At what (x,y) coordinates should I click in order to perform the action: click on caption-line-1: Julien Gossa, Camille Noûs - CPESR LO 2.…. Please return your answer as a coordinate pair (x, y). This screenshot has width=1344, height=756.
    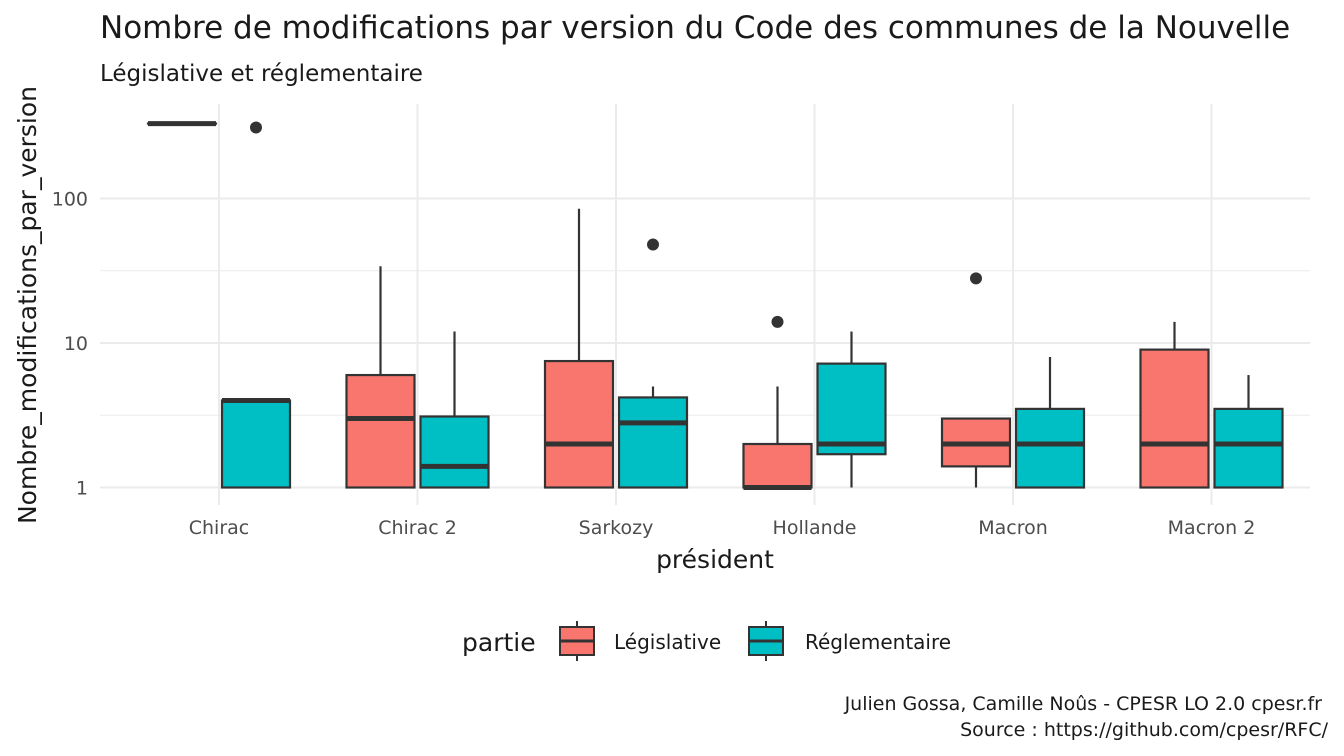
    Looking at the image, I should click on (1083, 704).